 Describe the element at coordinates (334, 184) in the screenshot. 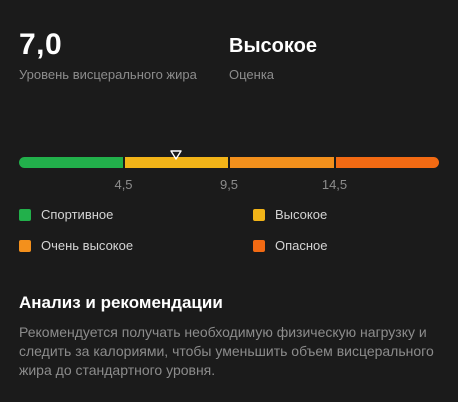

I see `scale-tick-3: 14,5` at that location.